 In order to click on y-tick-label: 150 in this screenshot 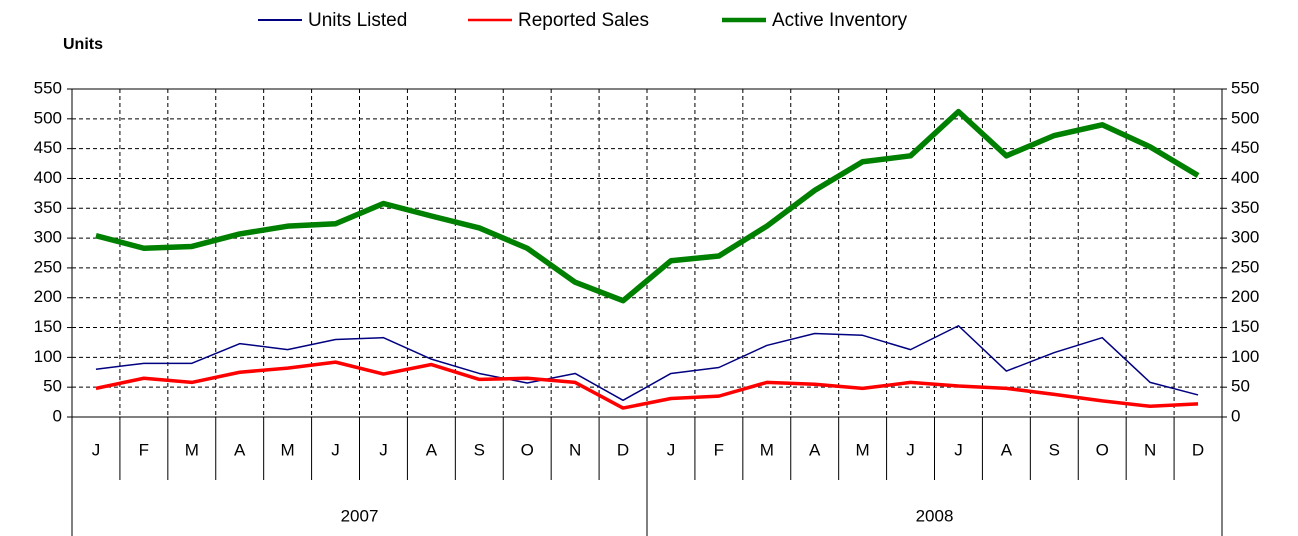, I will do `click(48, 326)`.